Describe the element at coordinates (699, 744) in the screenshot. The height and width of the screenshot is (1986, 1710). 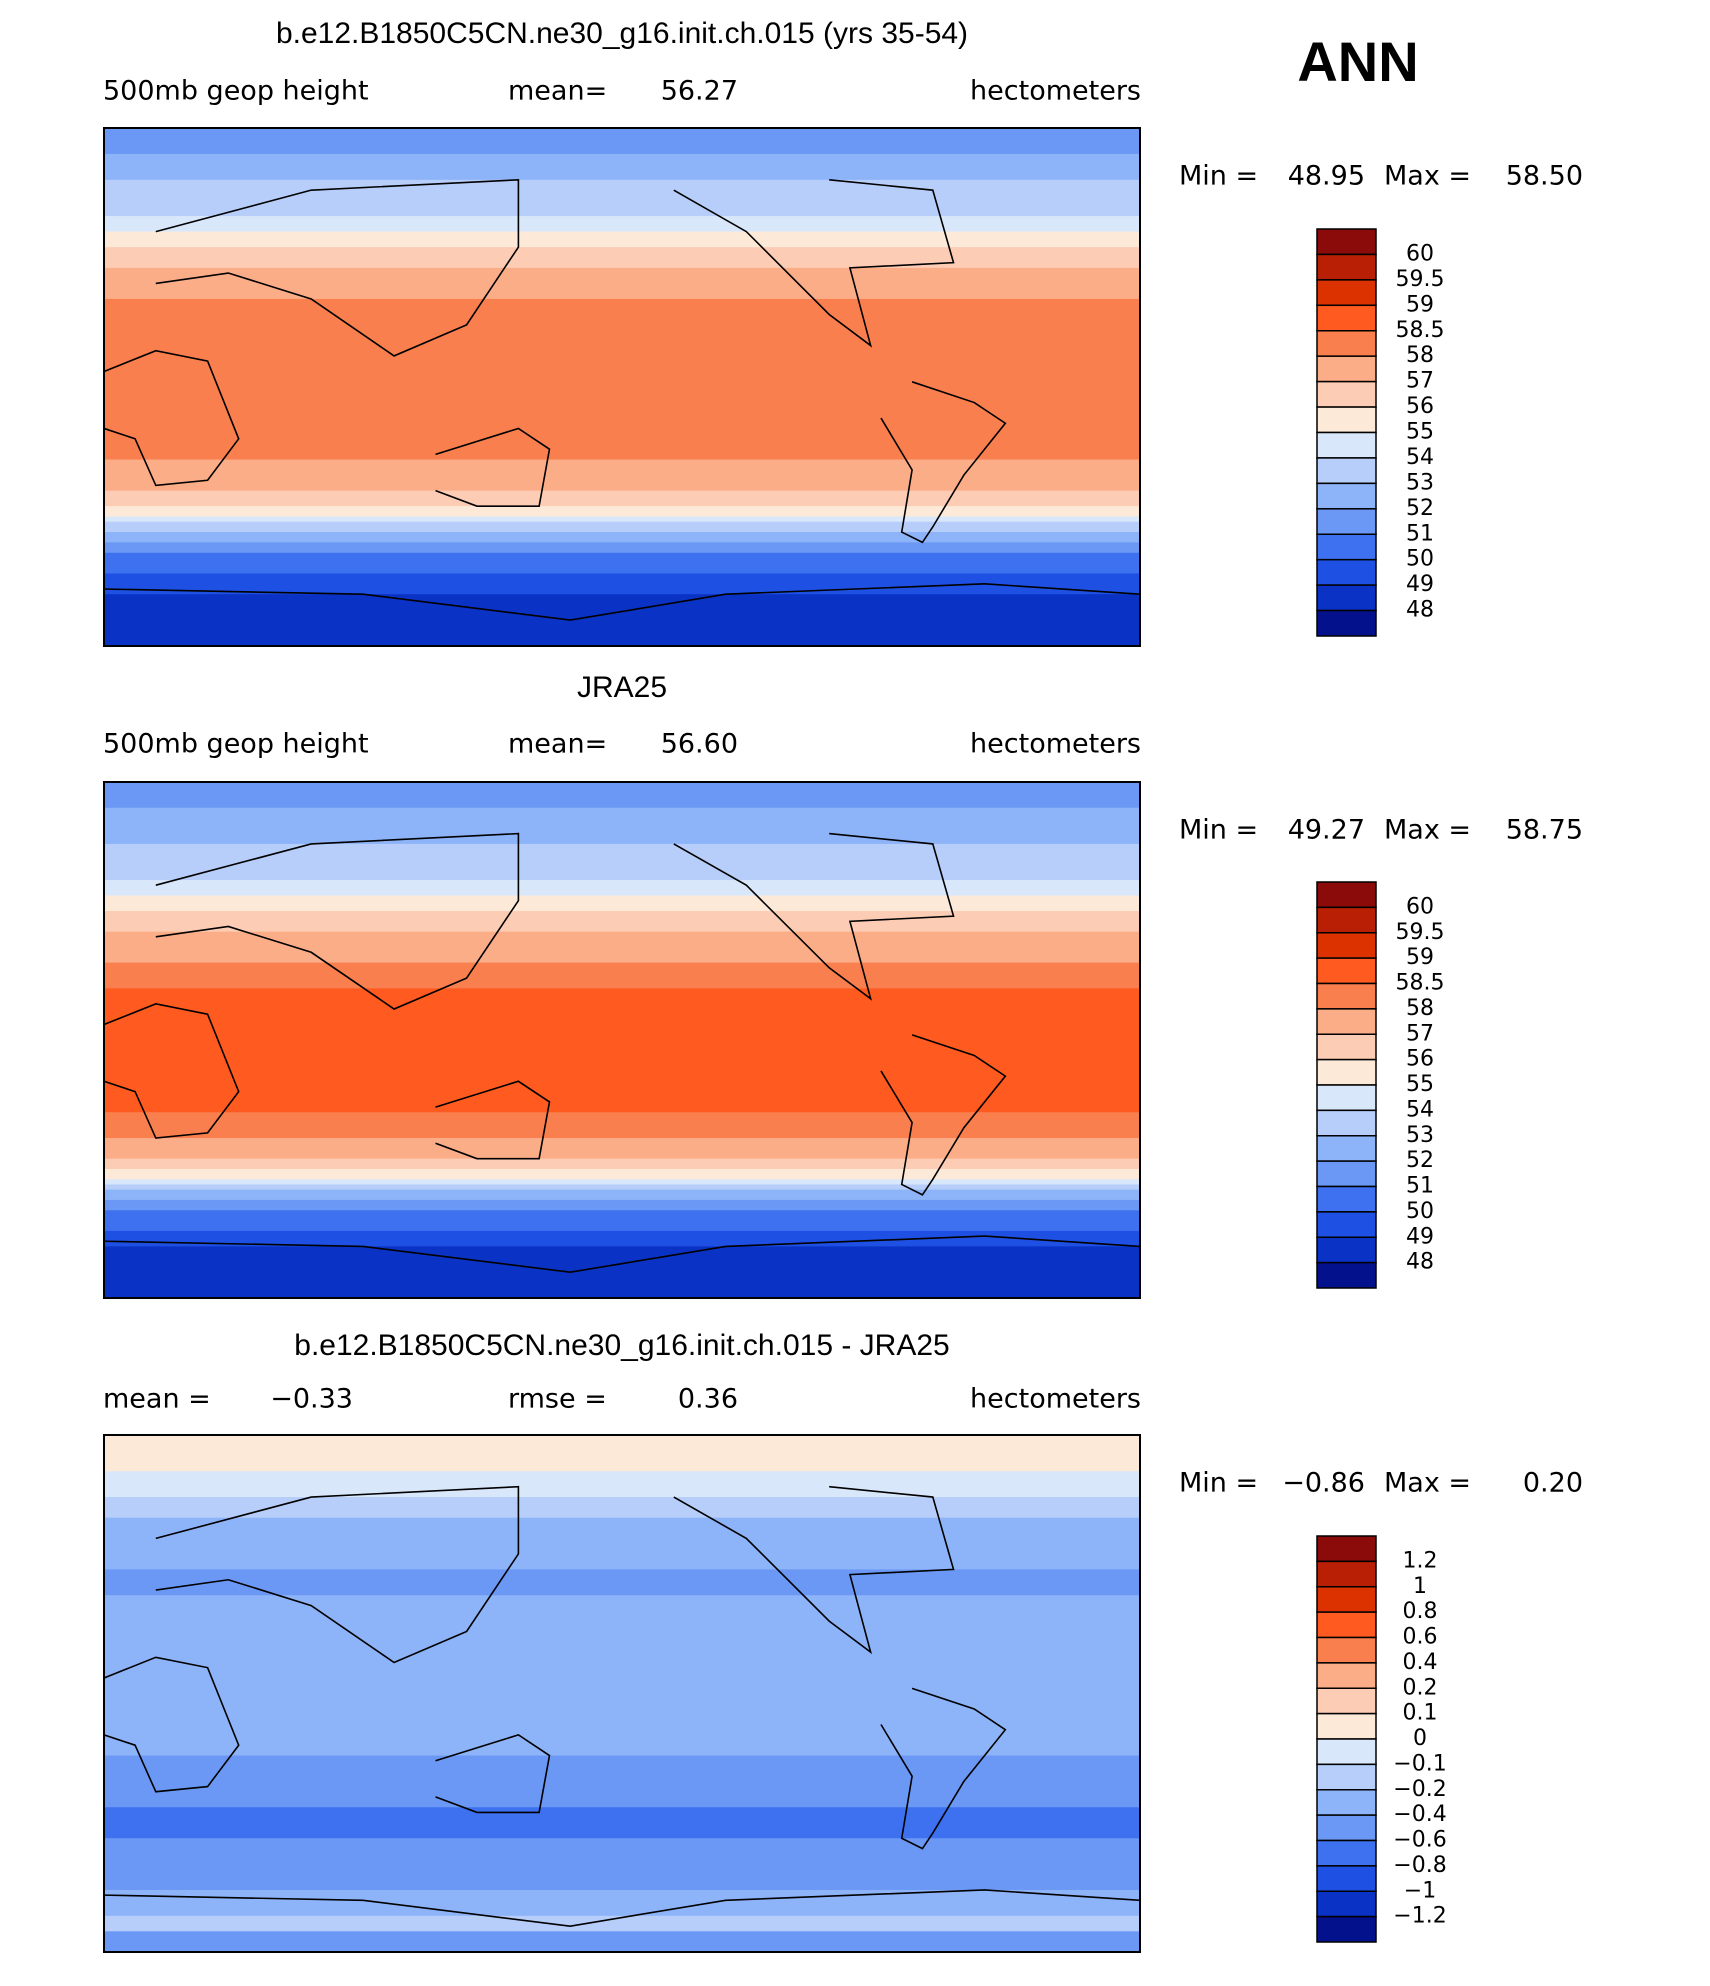
I see `center-value: 56.60` at that location.